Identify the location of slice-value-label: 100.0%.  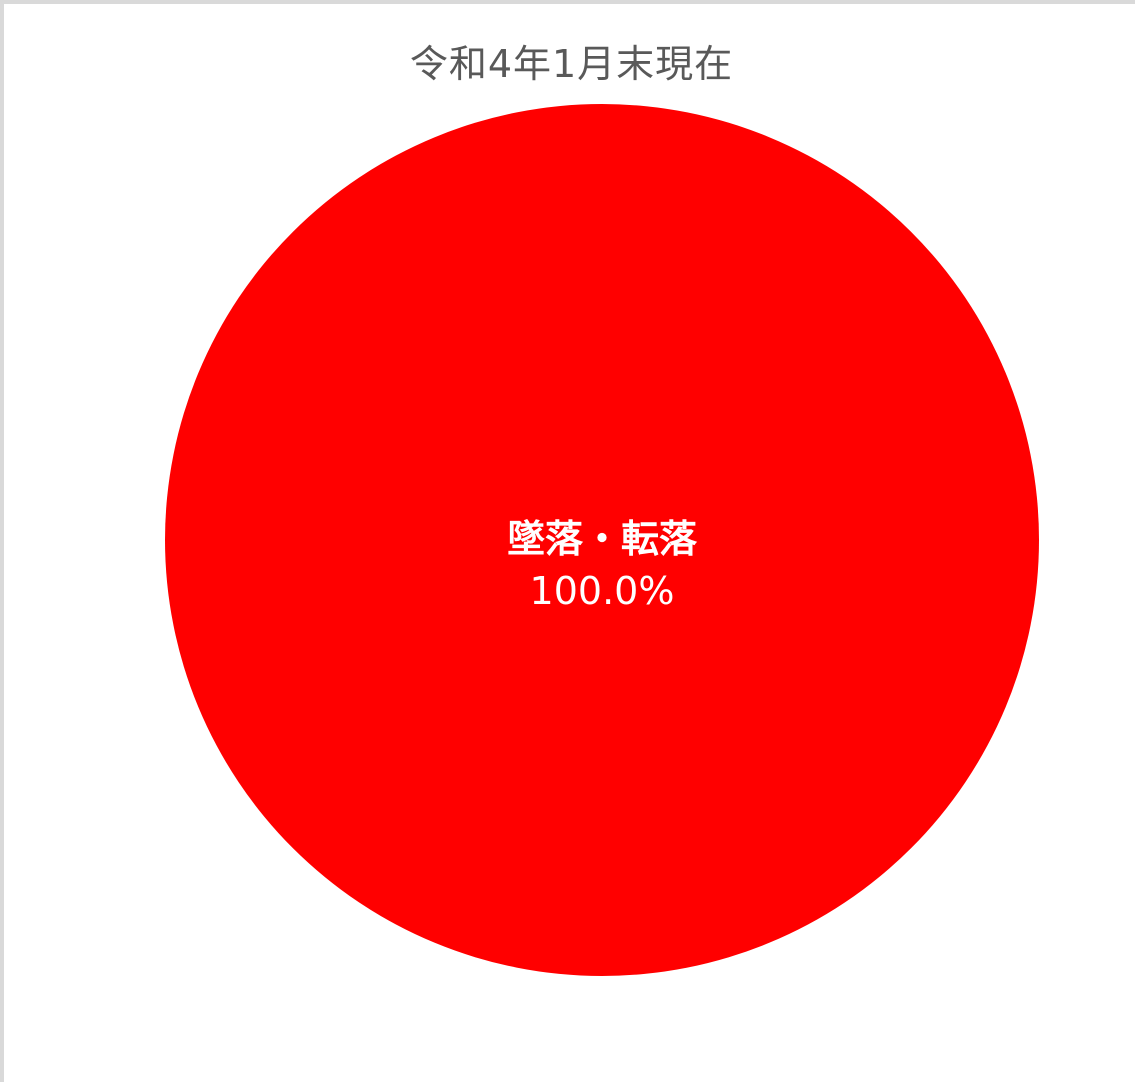
(602, 591).